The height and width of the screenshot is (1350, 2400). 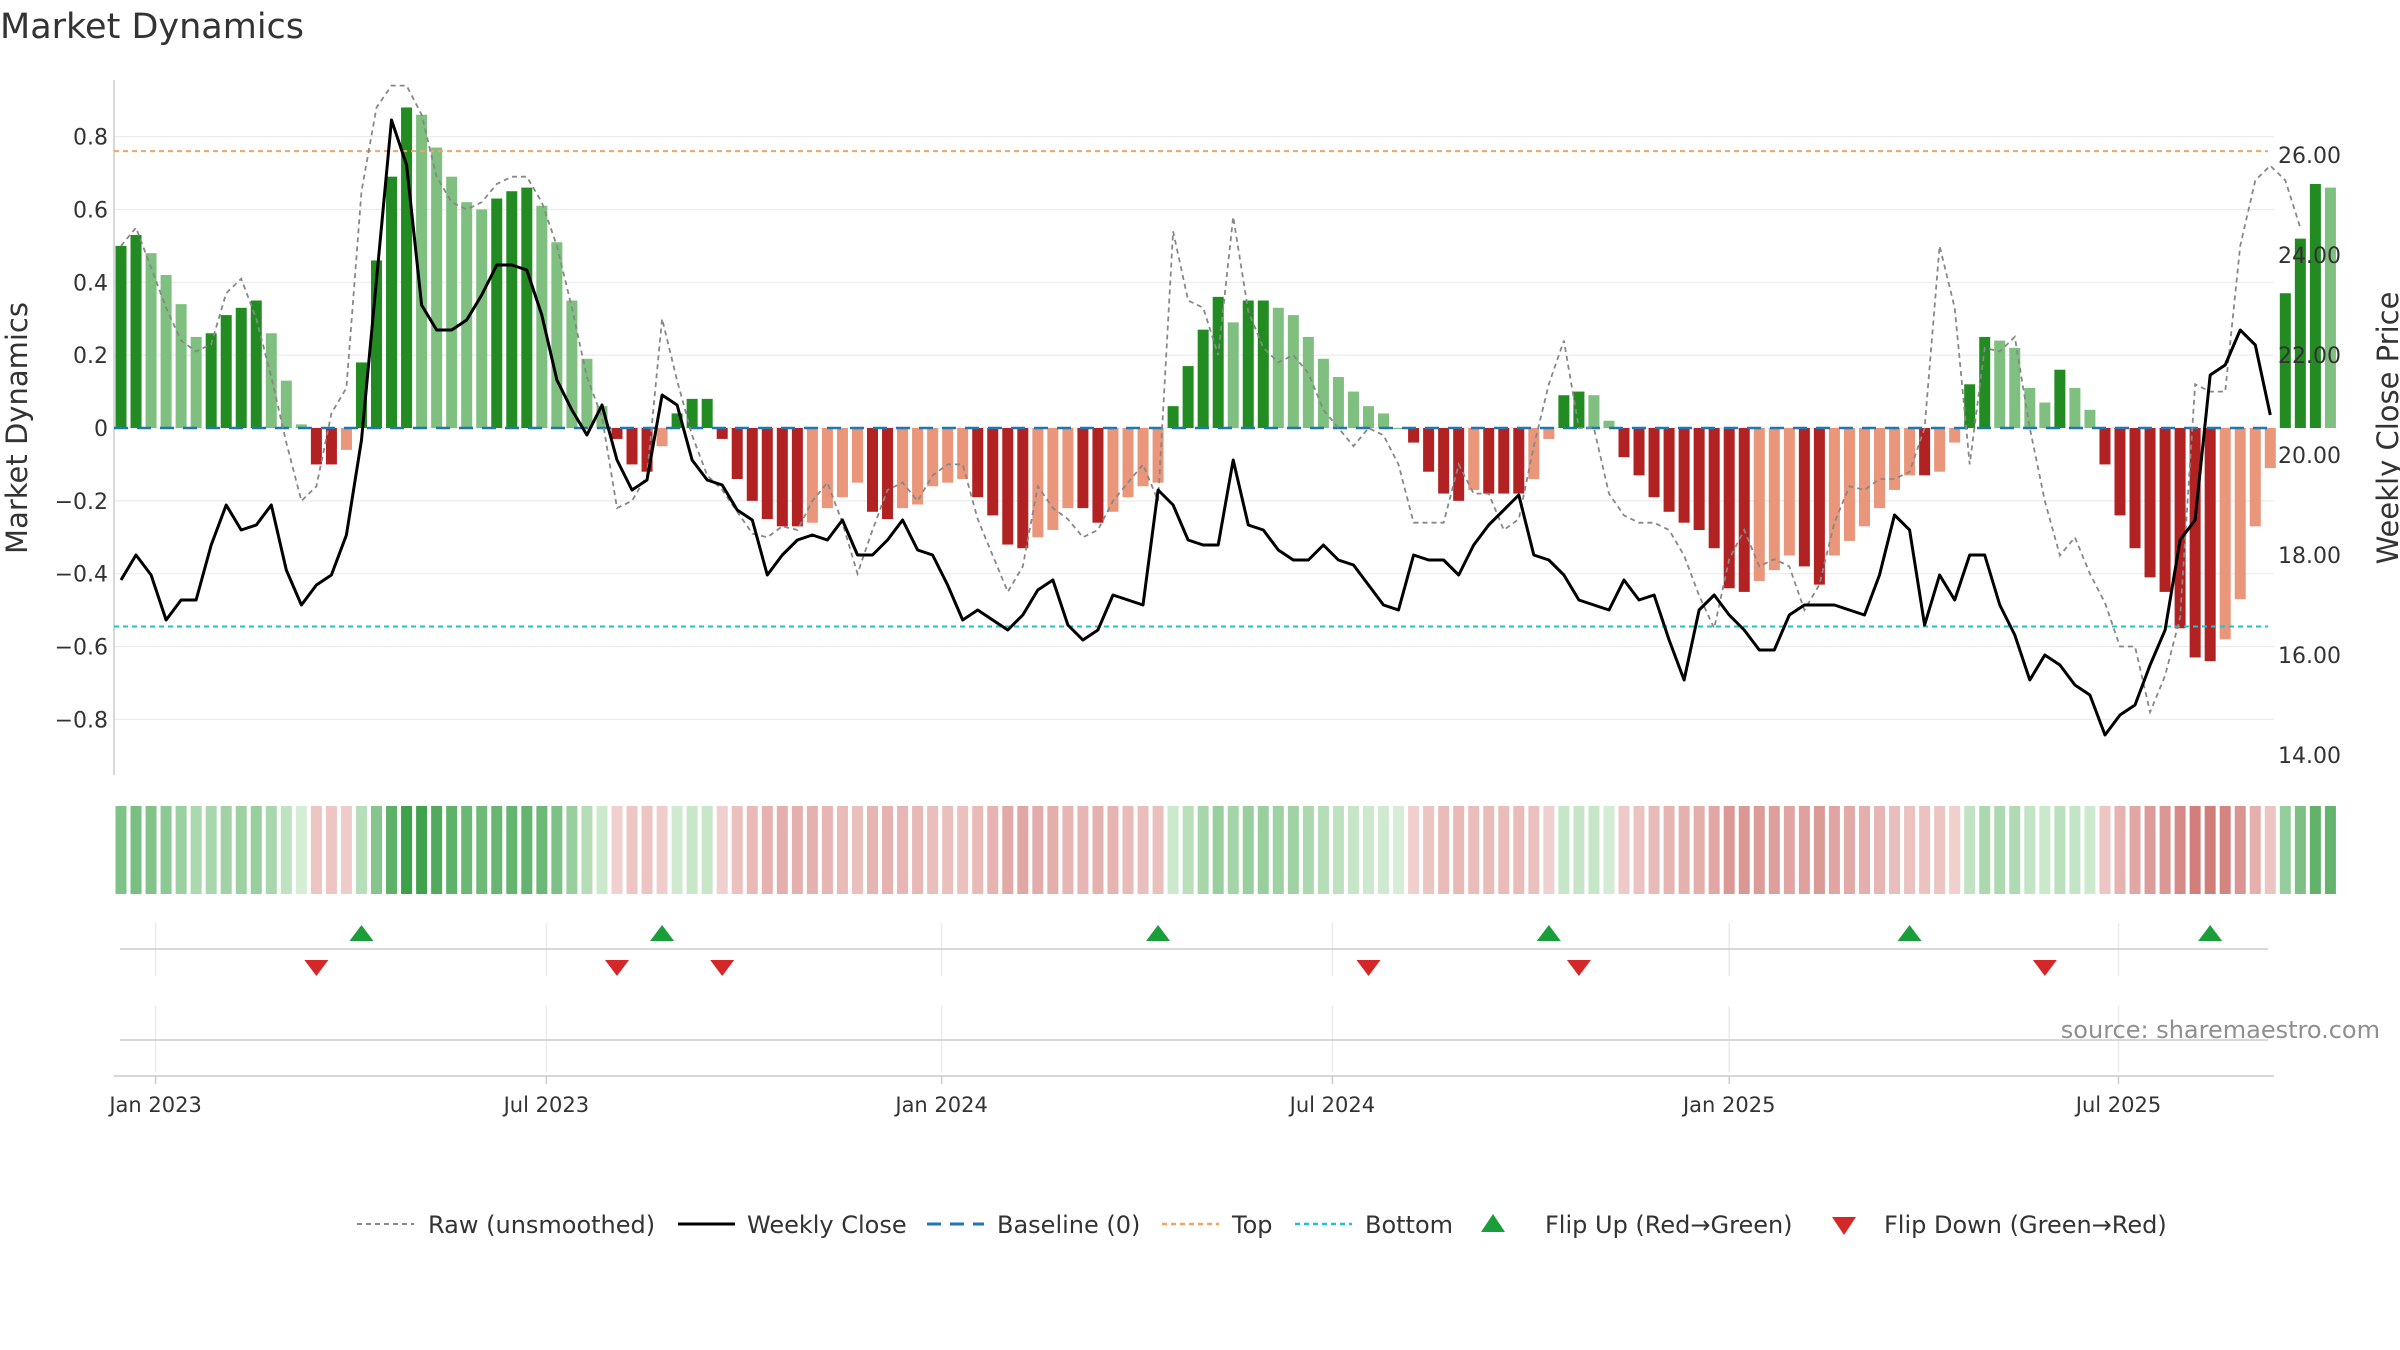 I want to click on legend-flip-up-label: Flip Up (Red→Green), so click(x=1669, y=1225).